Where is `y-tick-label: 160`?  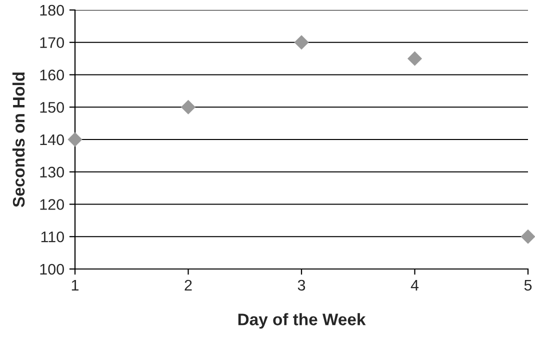 y-tick-label: 160 is located at coordinates (52, 75).